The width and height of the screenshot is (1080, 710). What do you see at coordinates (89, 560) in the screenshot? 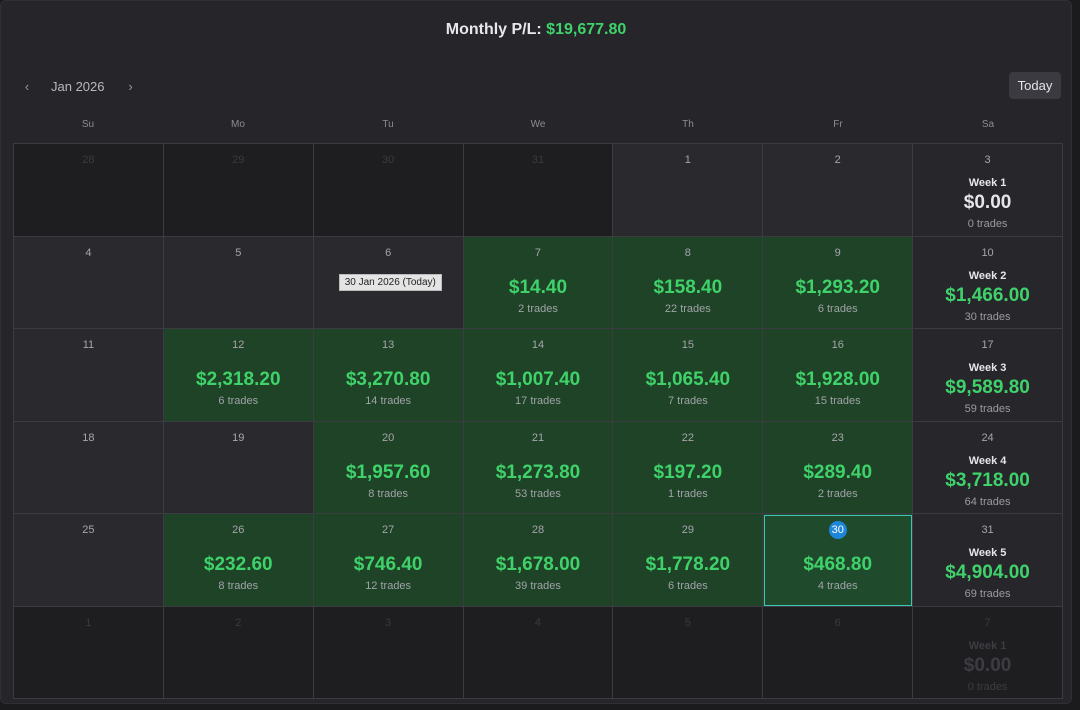
I see `day-cell: 25` at bounding box center [89, 560].